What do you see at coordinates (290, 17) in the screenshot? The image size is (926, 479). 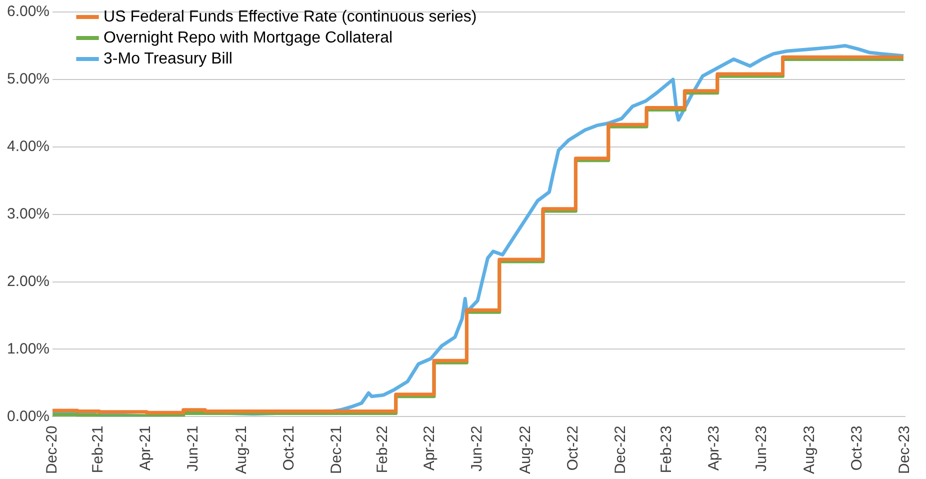 I see `legend-label: US Federal Funds Effective Rate (continuous series)` at bounding box center [290, 17].